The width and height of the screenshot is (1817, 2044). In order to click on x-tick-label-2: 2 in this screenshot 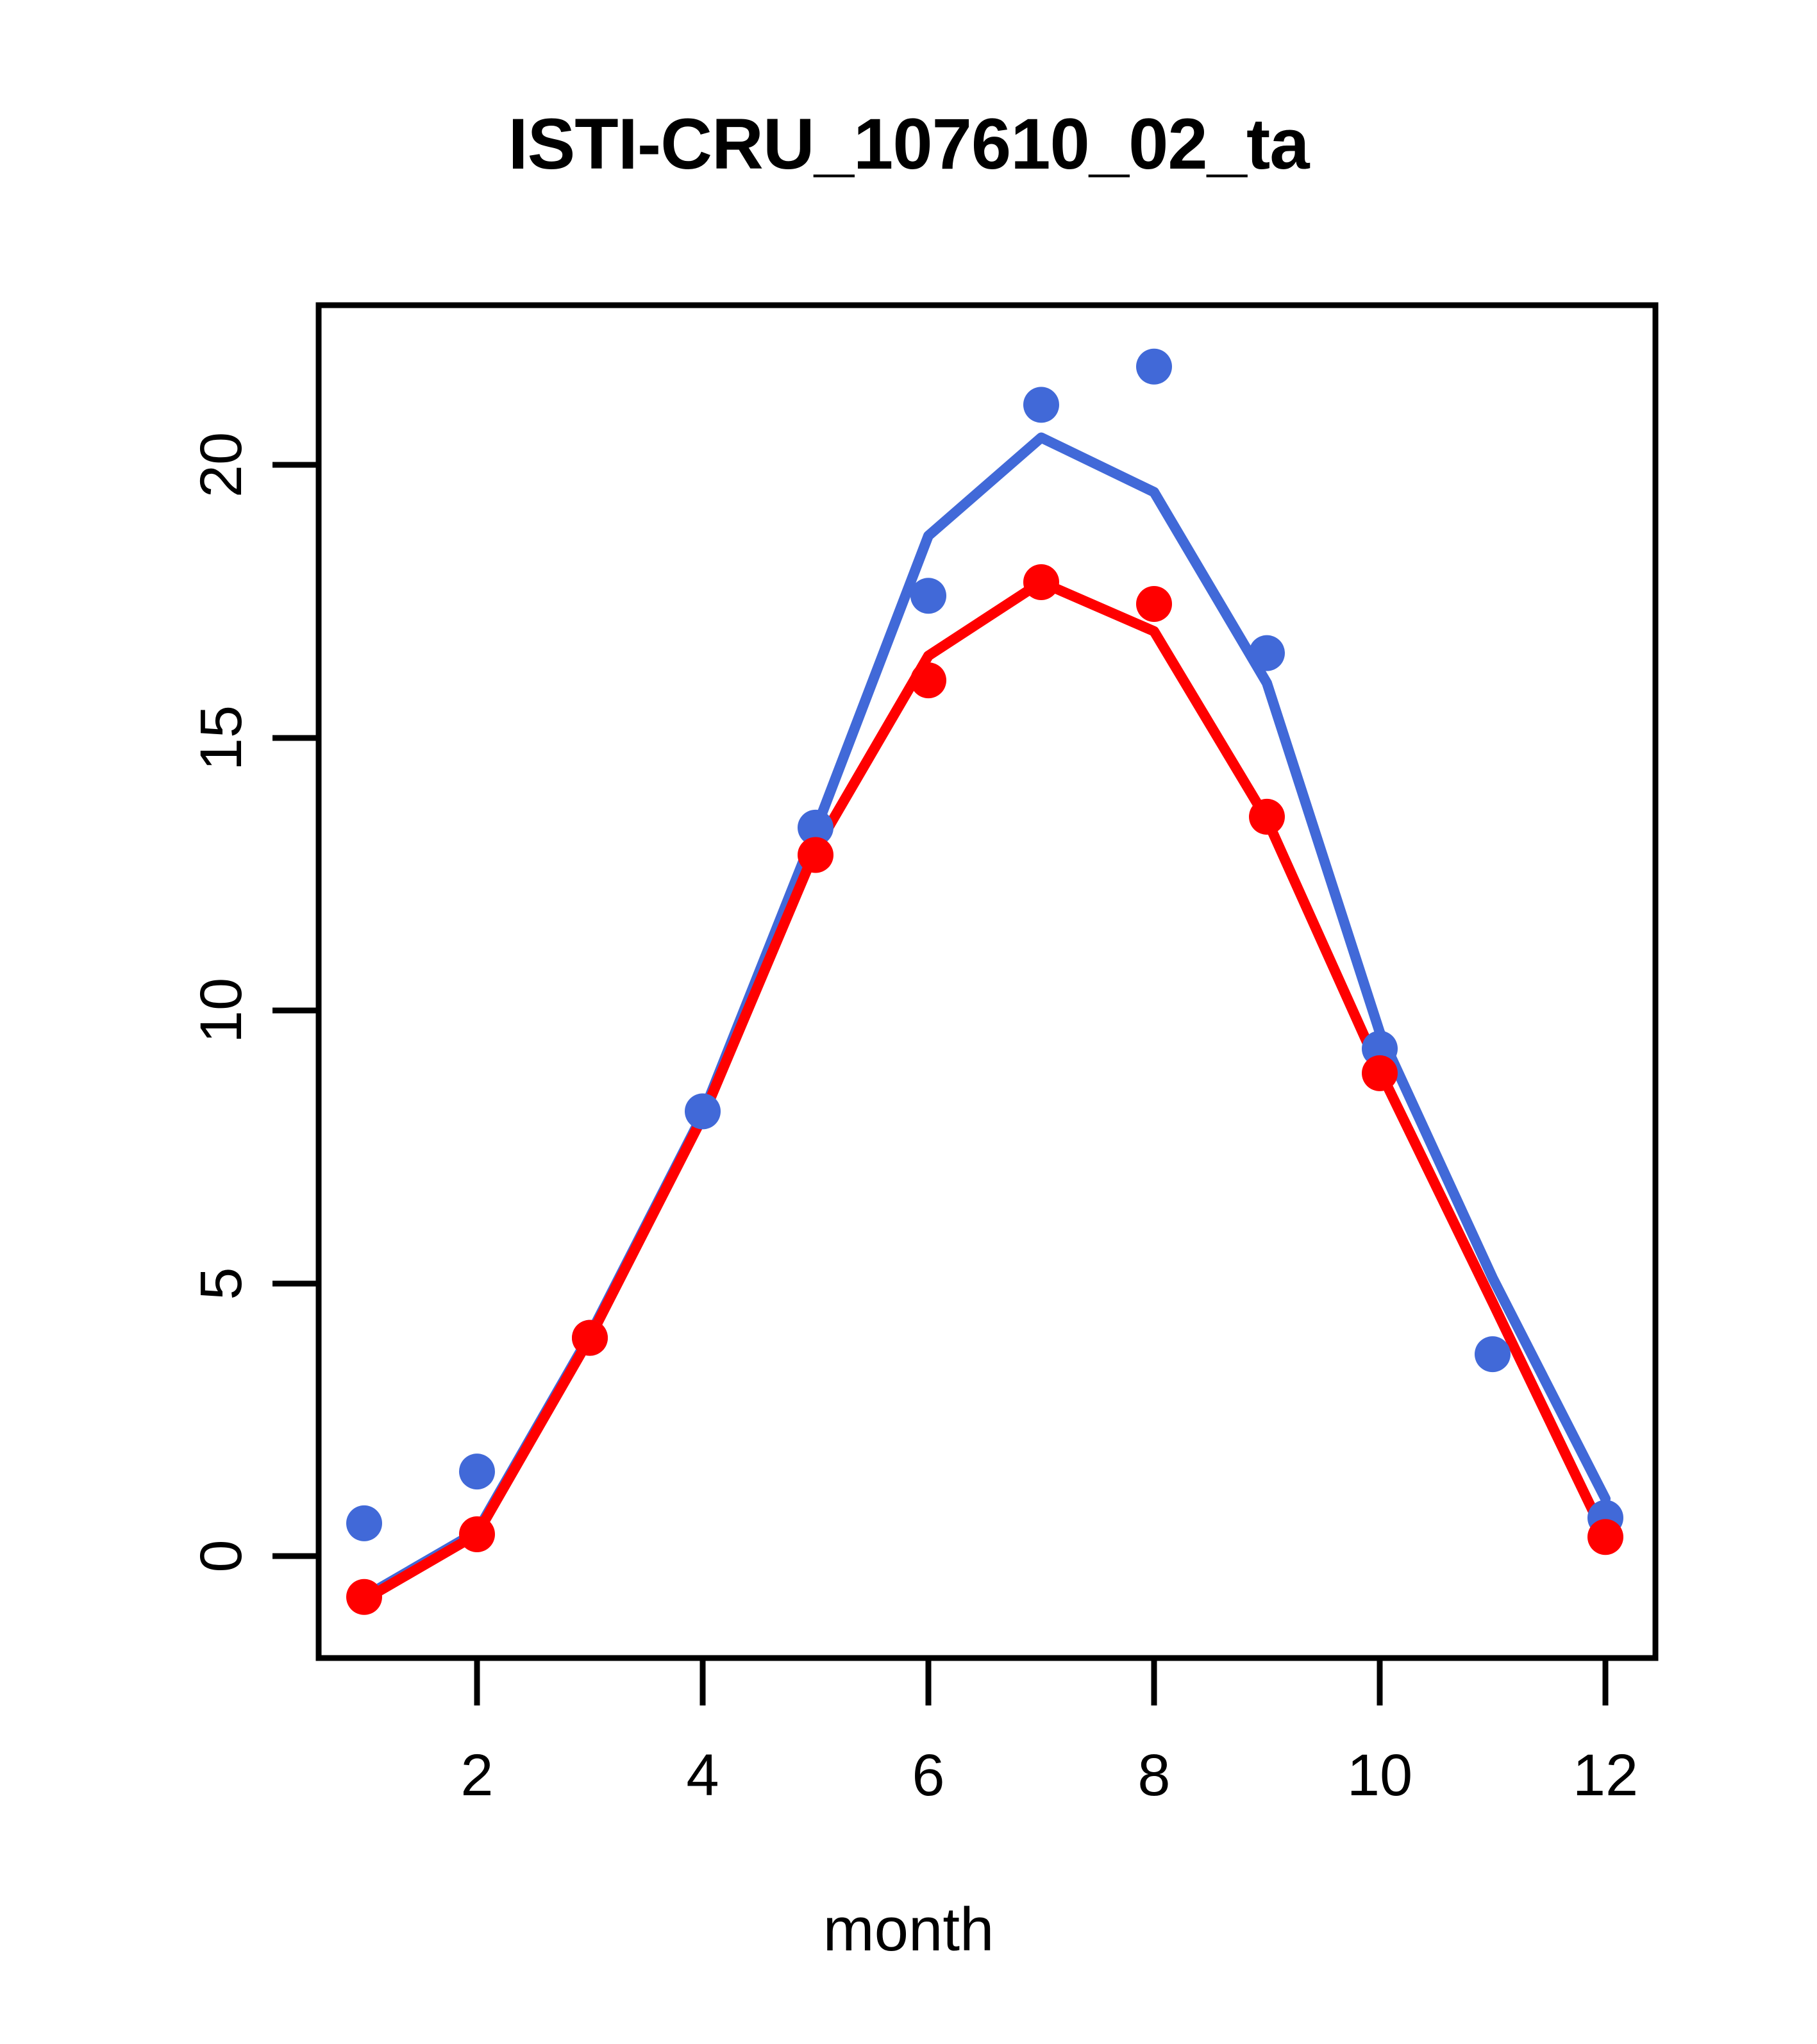, I will do `click(476, 1775)`.